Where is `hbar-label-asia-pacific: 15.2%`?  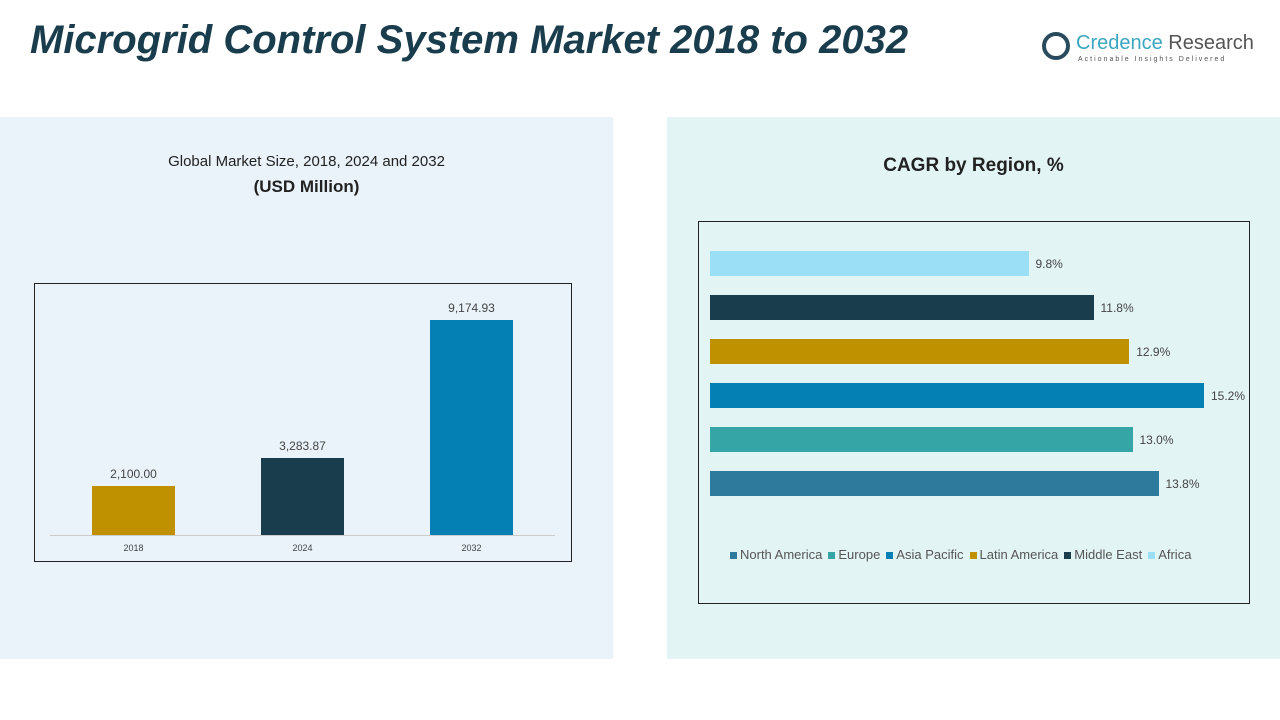 hbar-label-asia-pacific: 15.2% is located at coordinates (1228, 396).